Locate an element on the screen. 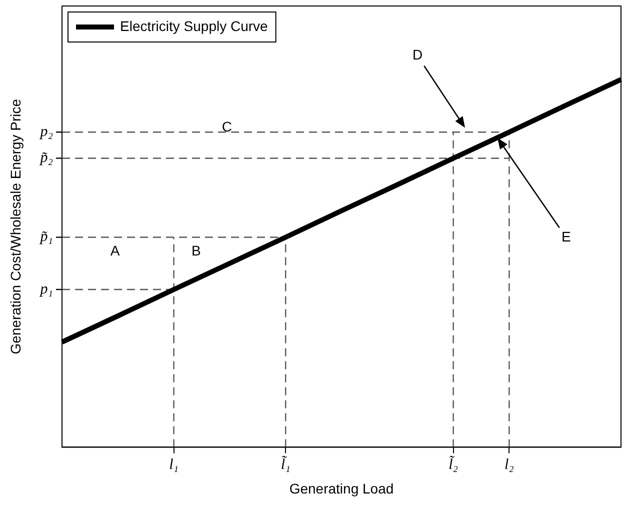 Image resolution: width=624 pixels, height=506 pixels. ref-line-label: p̃₁ is located at coordinates (46, 237).